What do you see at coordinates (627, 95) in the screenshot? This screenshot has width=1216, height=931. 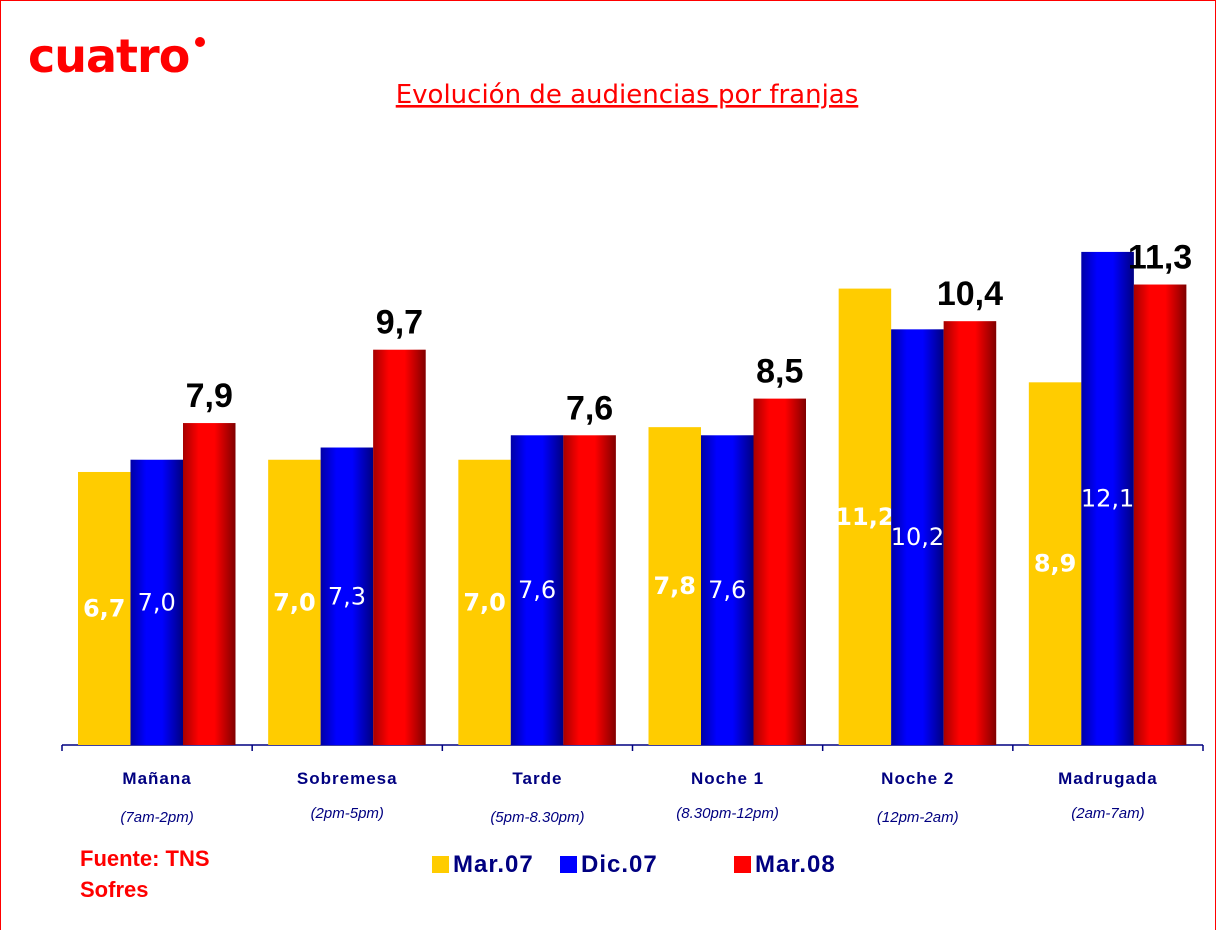 I see `chart-title: Evolución de audiencias por franjas` at bounding box center [627, 95].